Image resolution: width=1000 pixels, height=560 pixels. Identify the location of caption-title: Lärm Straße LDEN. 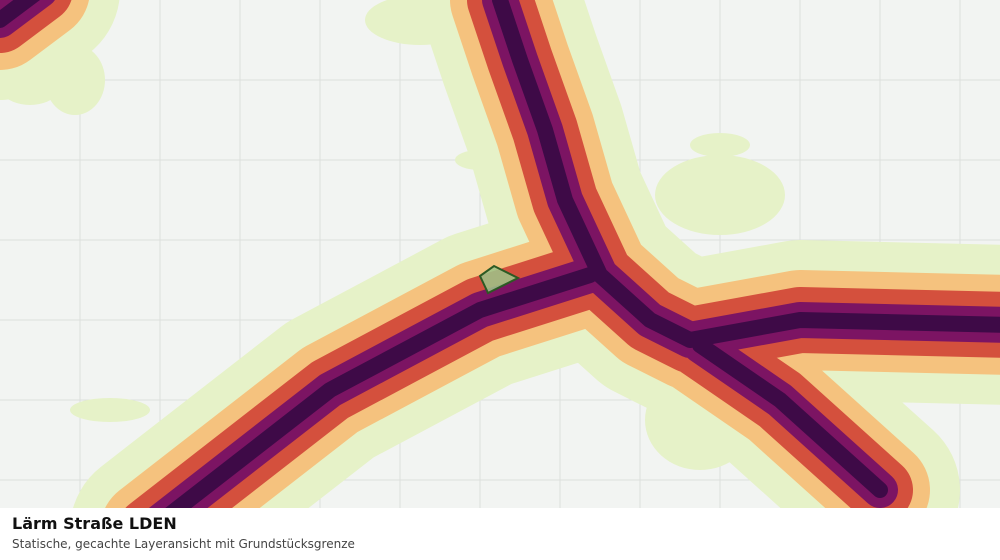
(94, 523).